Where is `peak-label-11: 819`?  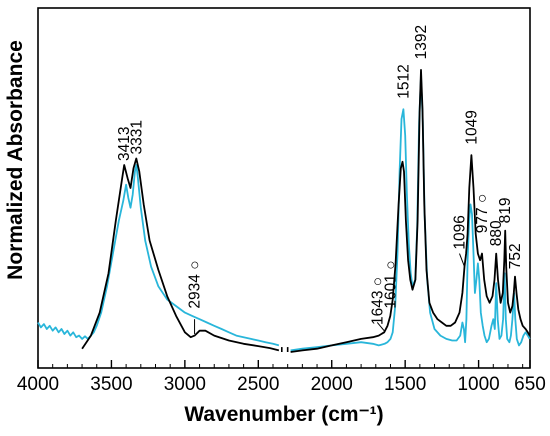 peak-label-11: 819 is located at coordinates (505, 211).